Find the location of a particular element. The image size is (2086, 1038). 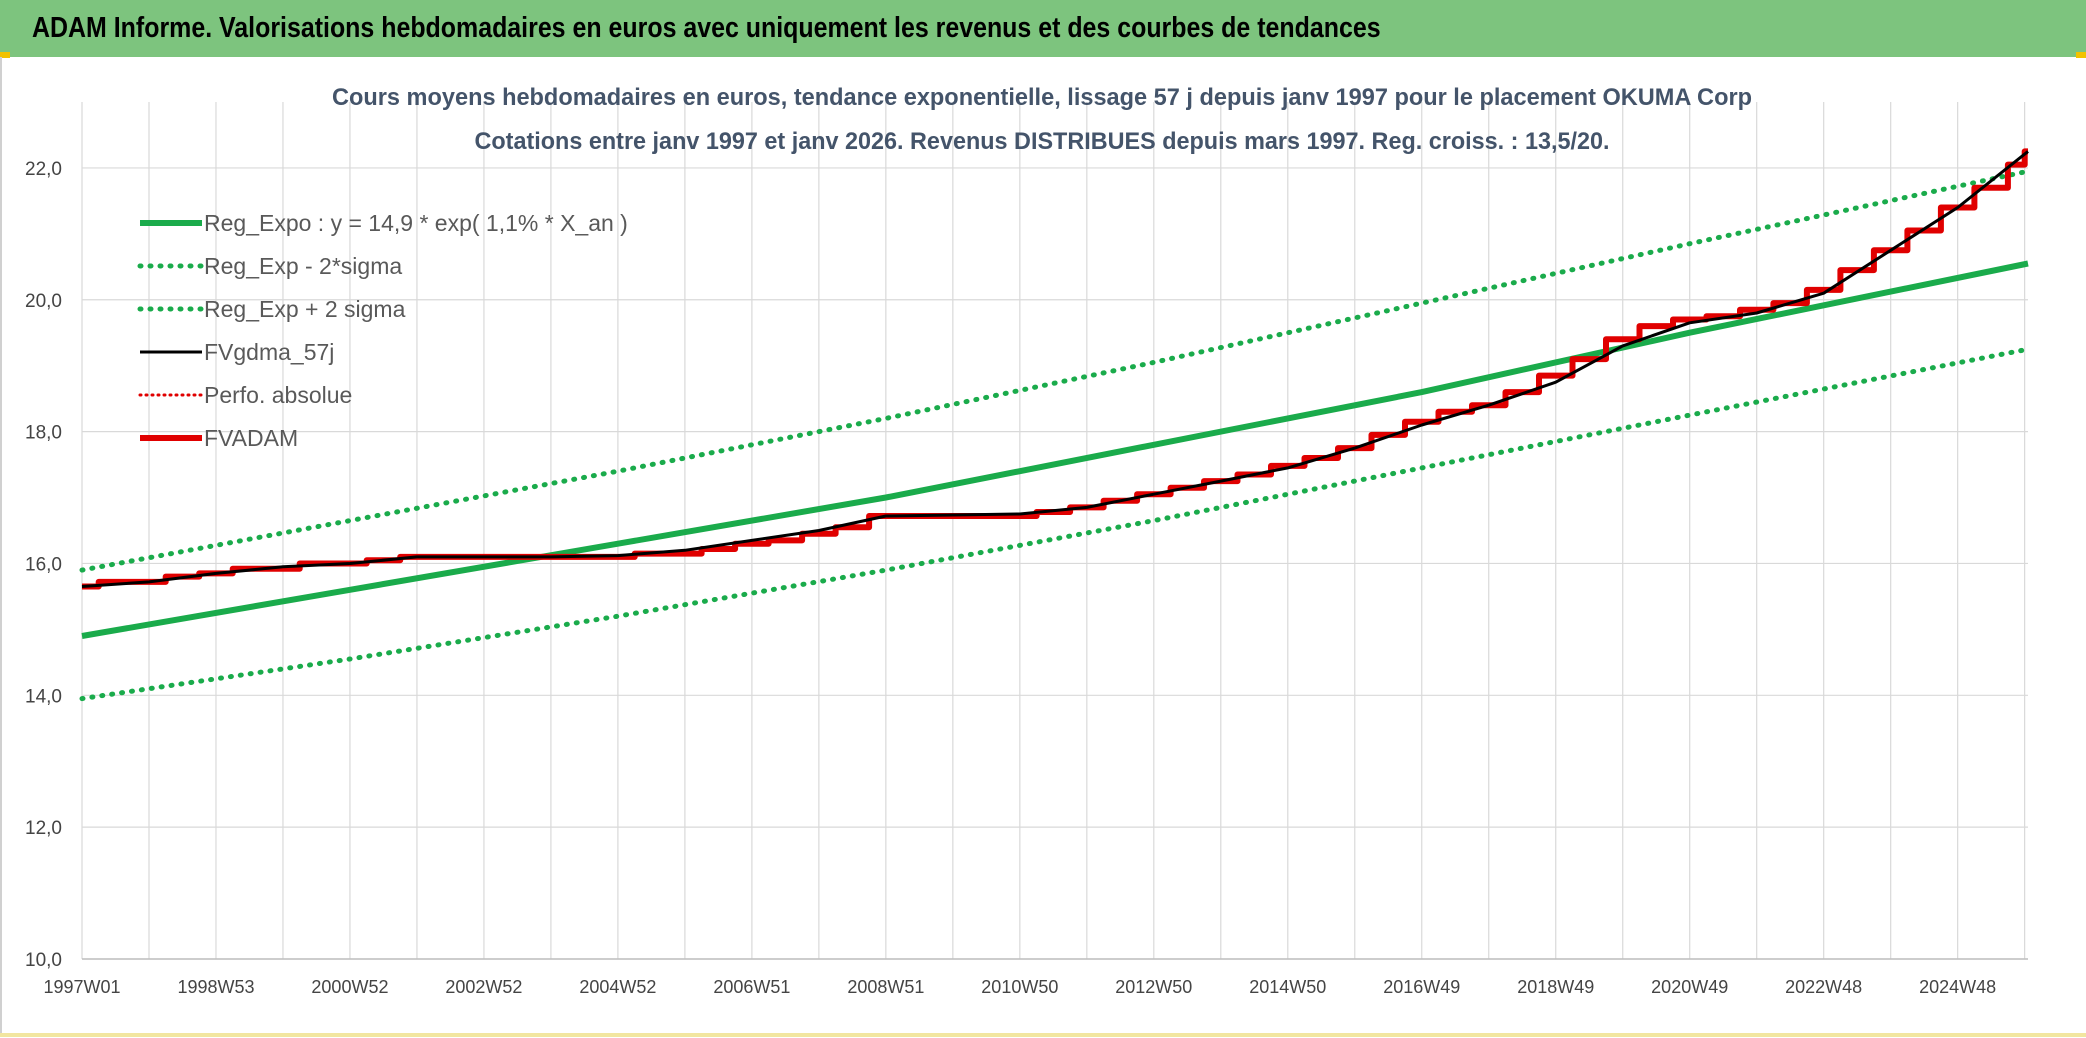

legend-label: FVgdma_57j is located at coordinates (269, 352).